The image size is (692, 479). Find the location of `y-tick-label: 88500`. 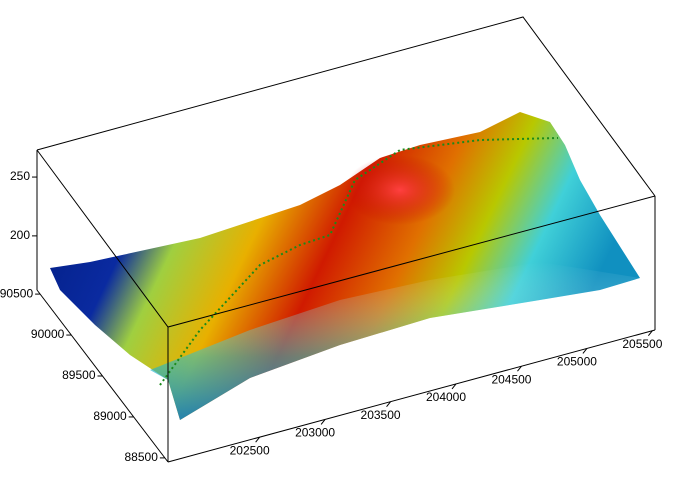

y-tick-label: 88500 is located at coordinates (142, 457).